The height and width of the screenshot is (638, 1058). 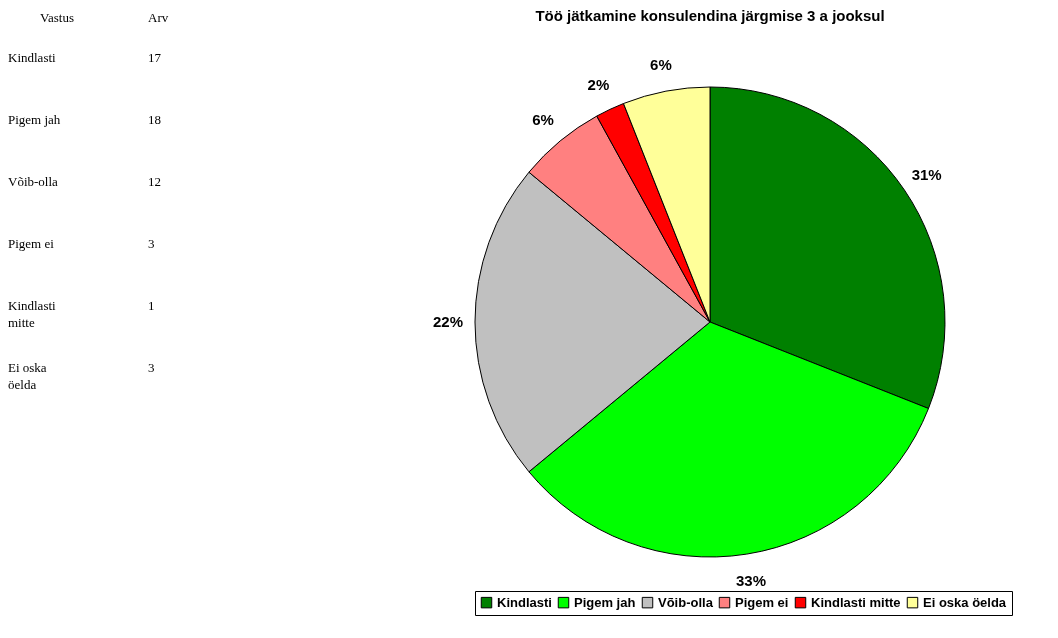 I want to click on text: Pigem ei, so click(x=31, y=243).